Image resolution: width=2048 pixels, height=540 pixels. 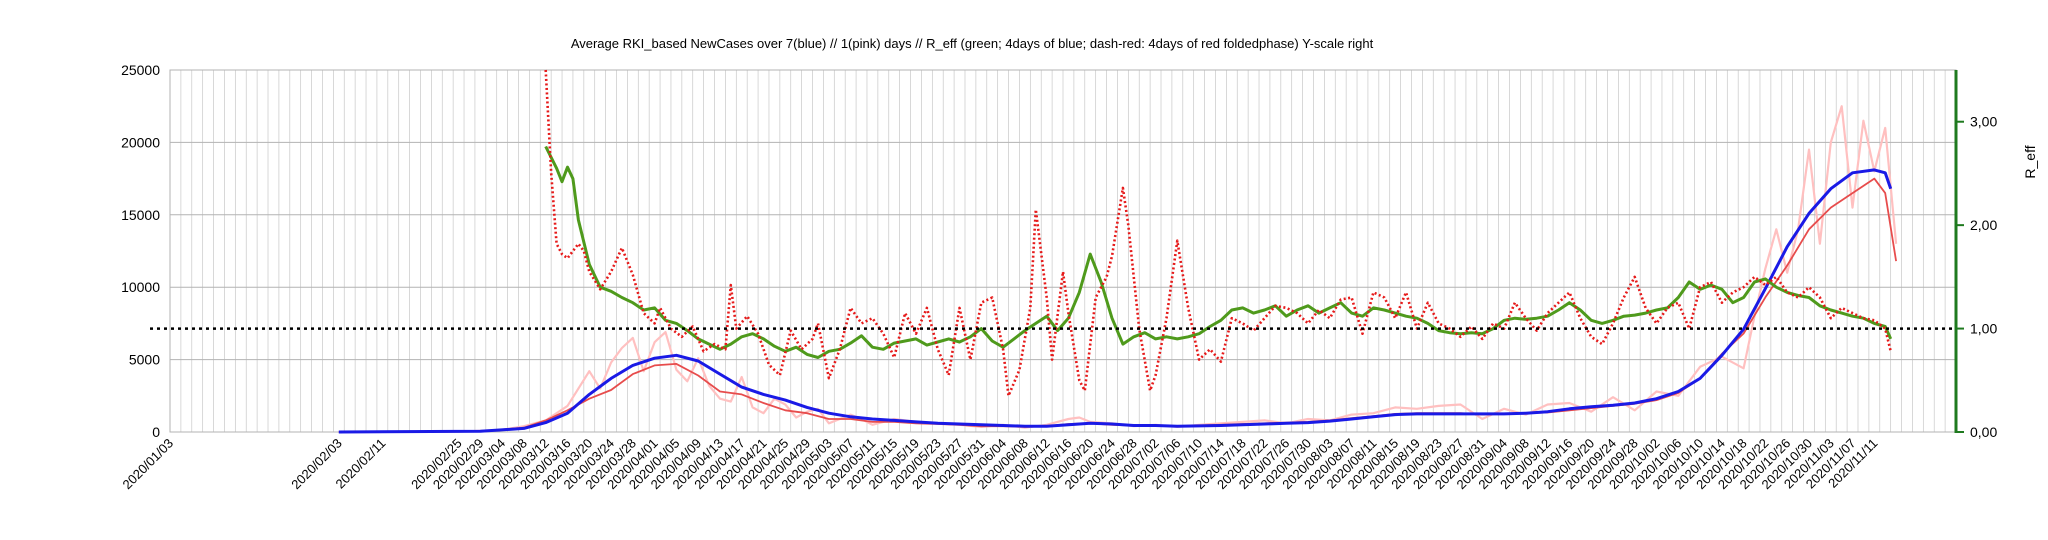 What do you see at coordinates (140, 251) in the screenshot?
I see `y-axis-left: 0 5000 10000 15000 20000 25000` at bounding box center [140, 251].